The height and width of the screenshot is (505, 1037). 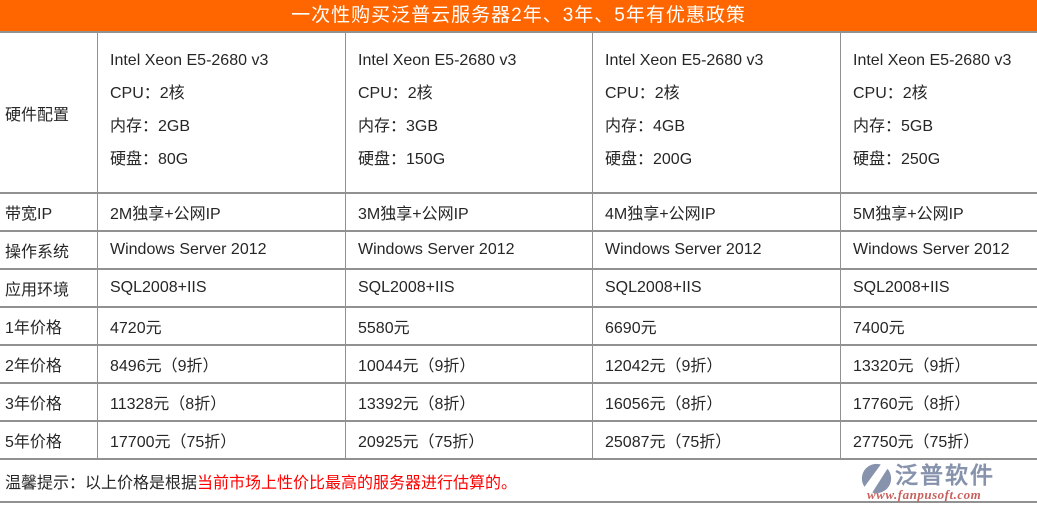 What do you see at coordinates (468, 289) in the screenshot?
I see `env-cell-plan2: SQL2008+IIS` at bounding box center [468, 289].